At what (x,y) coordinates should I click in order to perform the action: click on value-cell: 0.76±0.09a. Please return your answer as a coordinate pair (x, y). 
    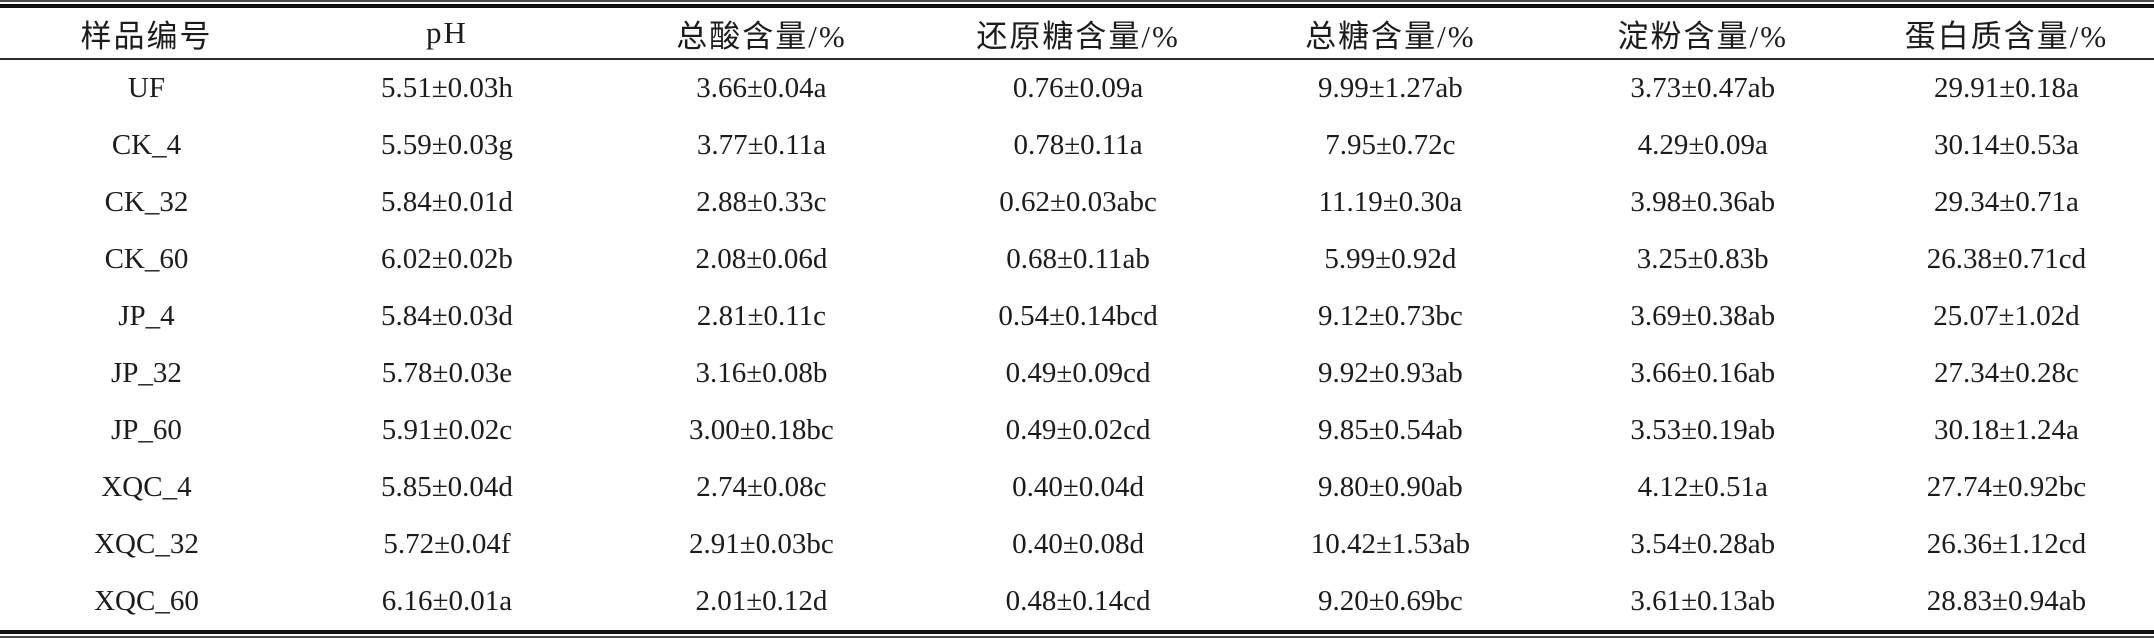
    Looking at the image, I should click on (1078, 88).